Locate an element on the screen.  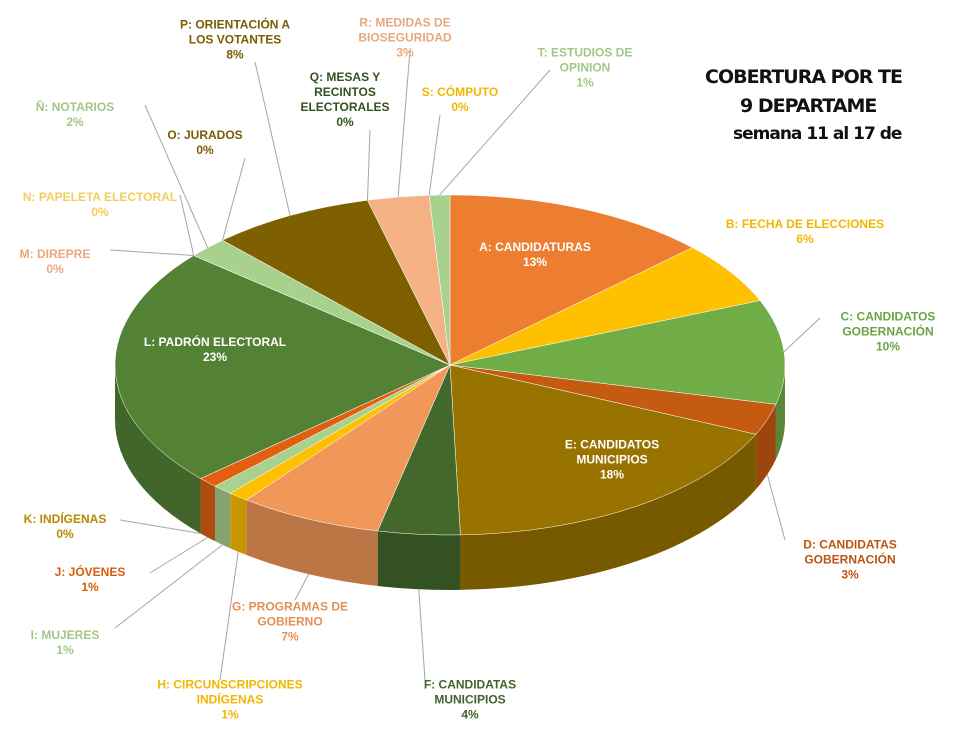
data-label: M: DIREPRE 0% is located at coordinates (55, 262).